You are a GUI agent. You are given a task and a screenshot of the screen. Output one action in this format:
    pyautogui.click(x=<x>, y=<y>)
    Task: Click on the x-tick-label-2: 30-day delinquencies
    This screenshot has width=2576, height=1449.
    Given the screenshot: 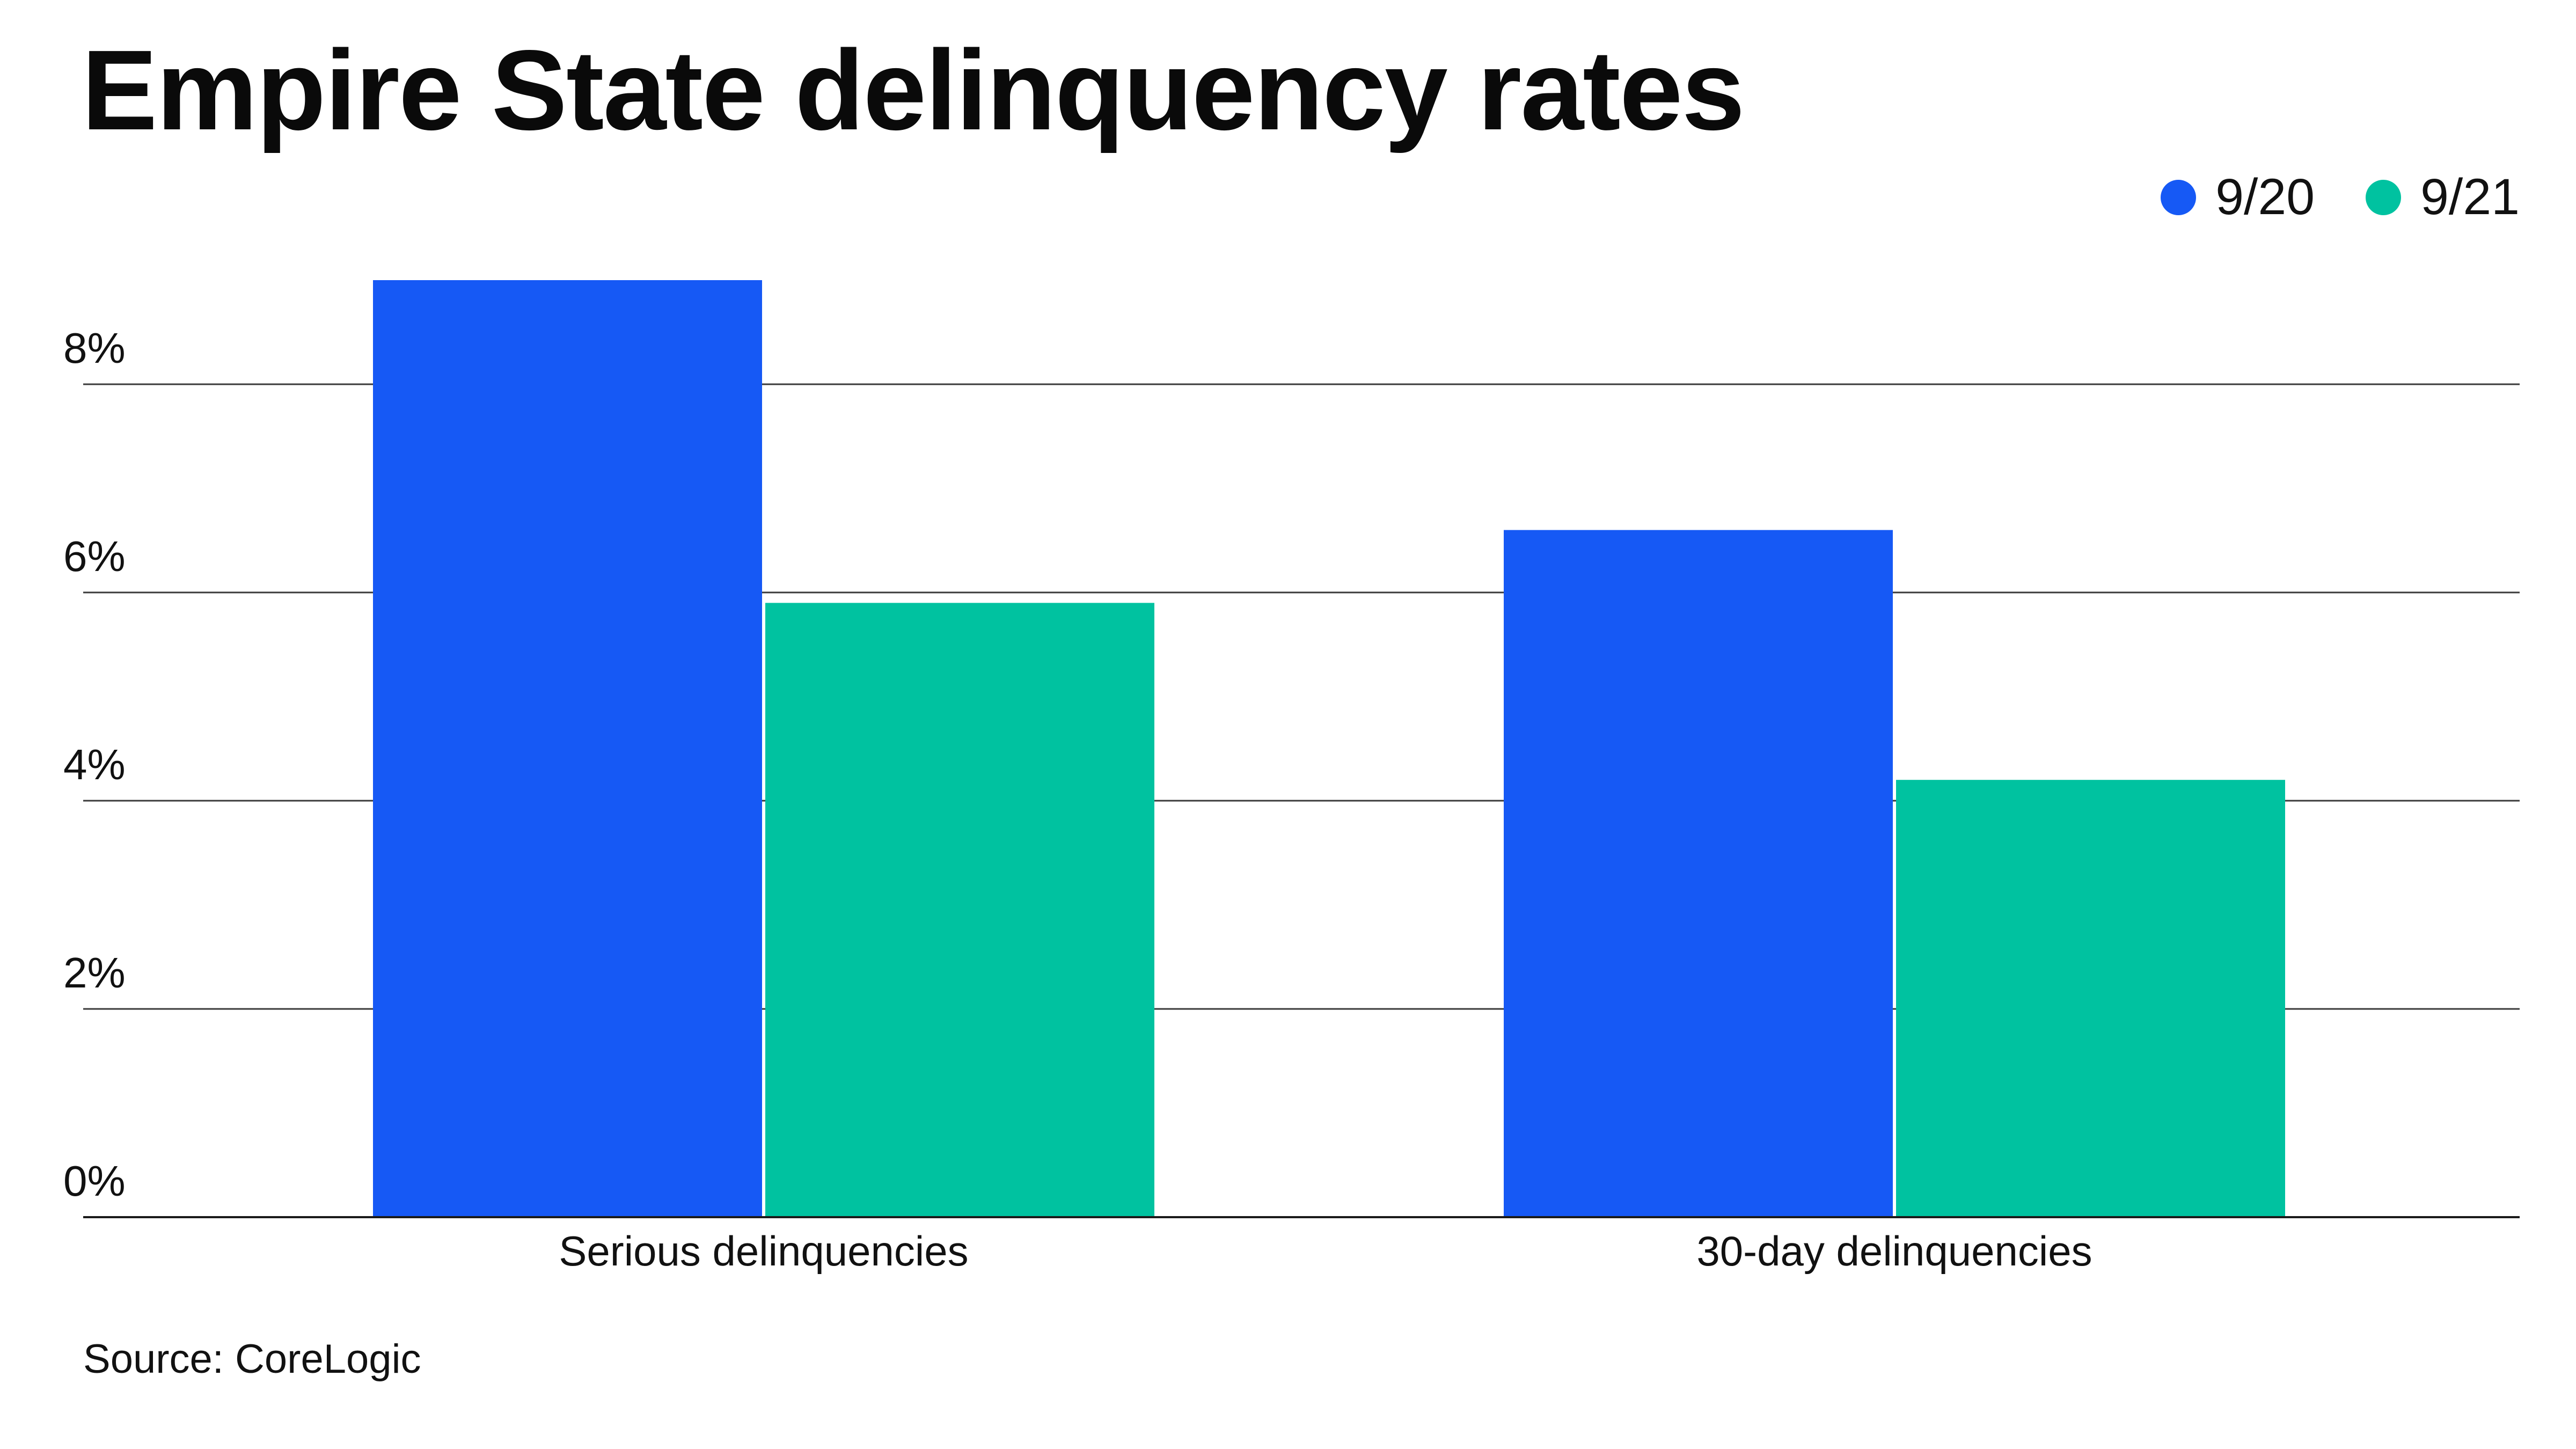 What is the action you would take?
    pyautogui.click(x=1894, y=1251)
    